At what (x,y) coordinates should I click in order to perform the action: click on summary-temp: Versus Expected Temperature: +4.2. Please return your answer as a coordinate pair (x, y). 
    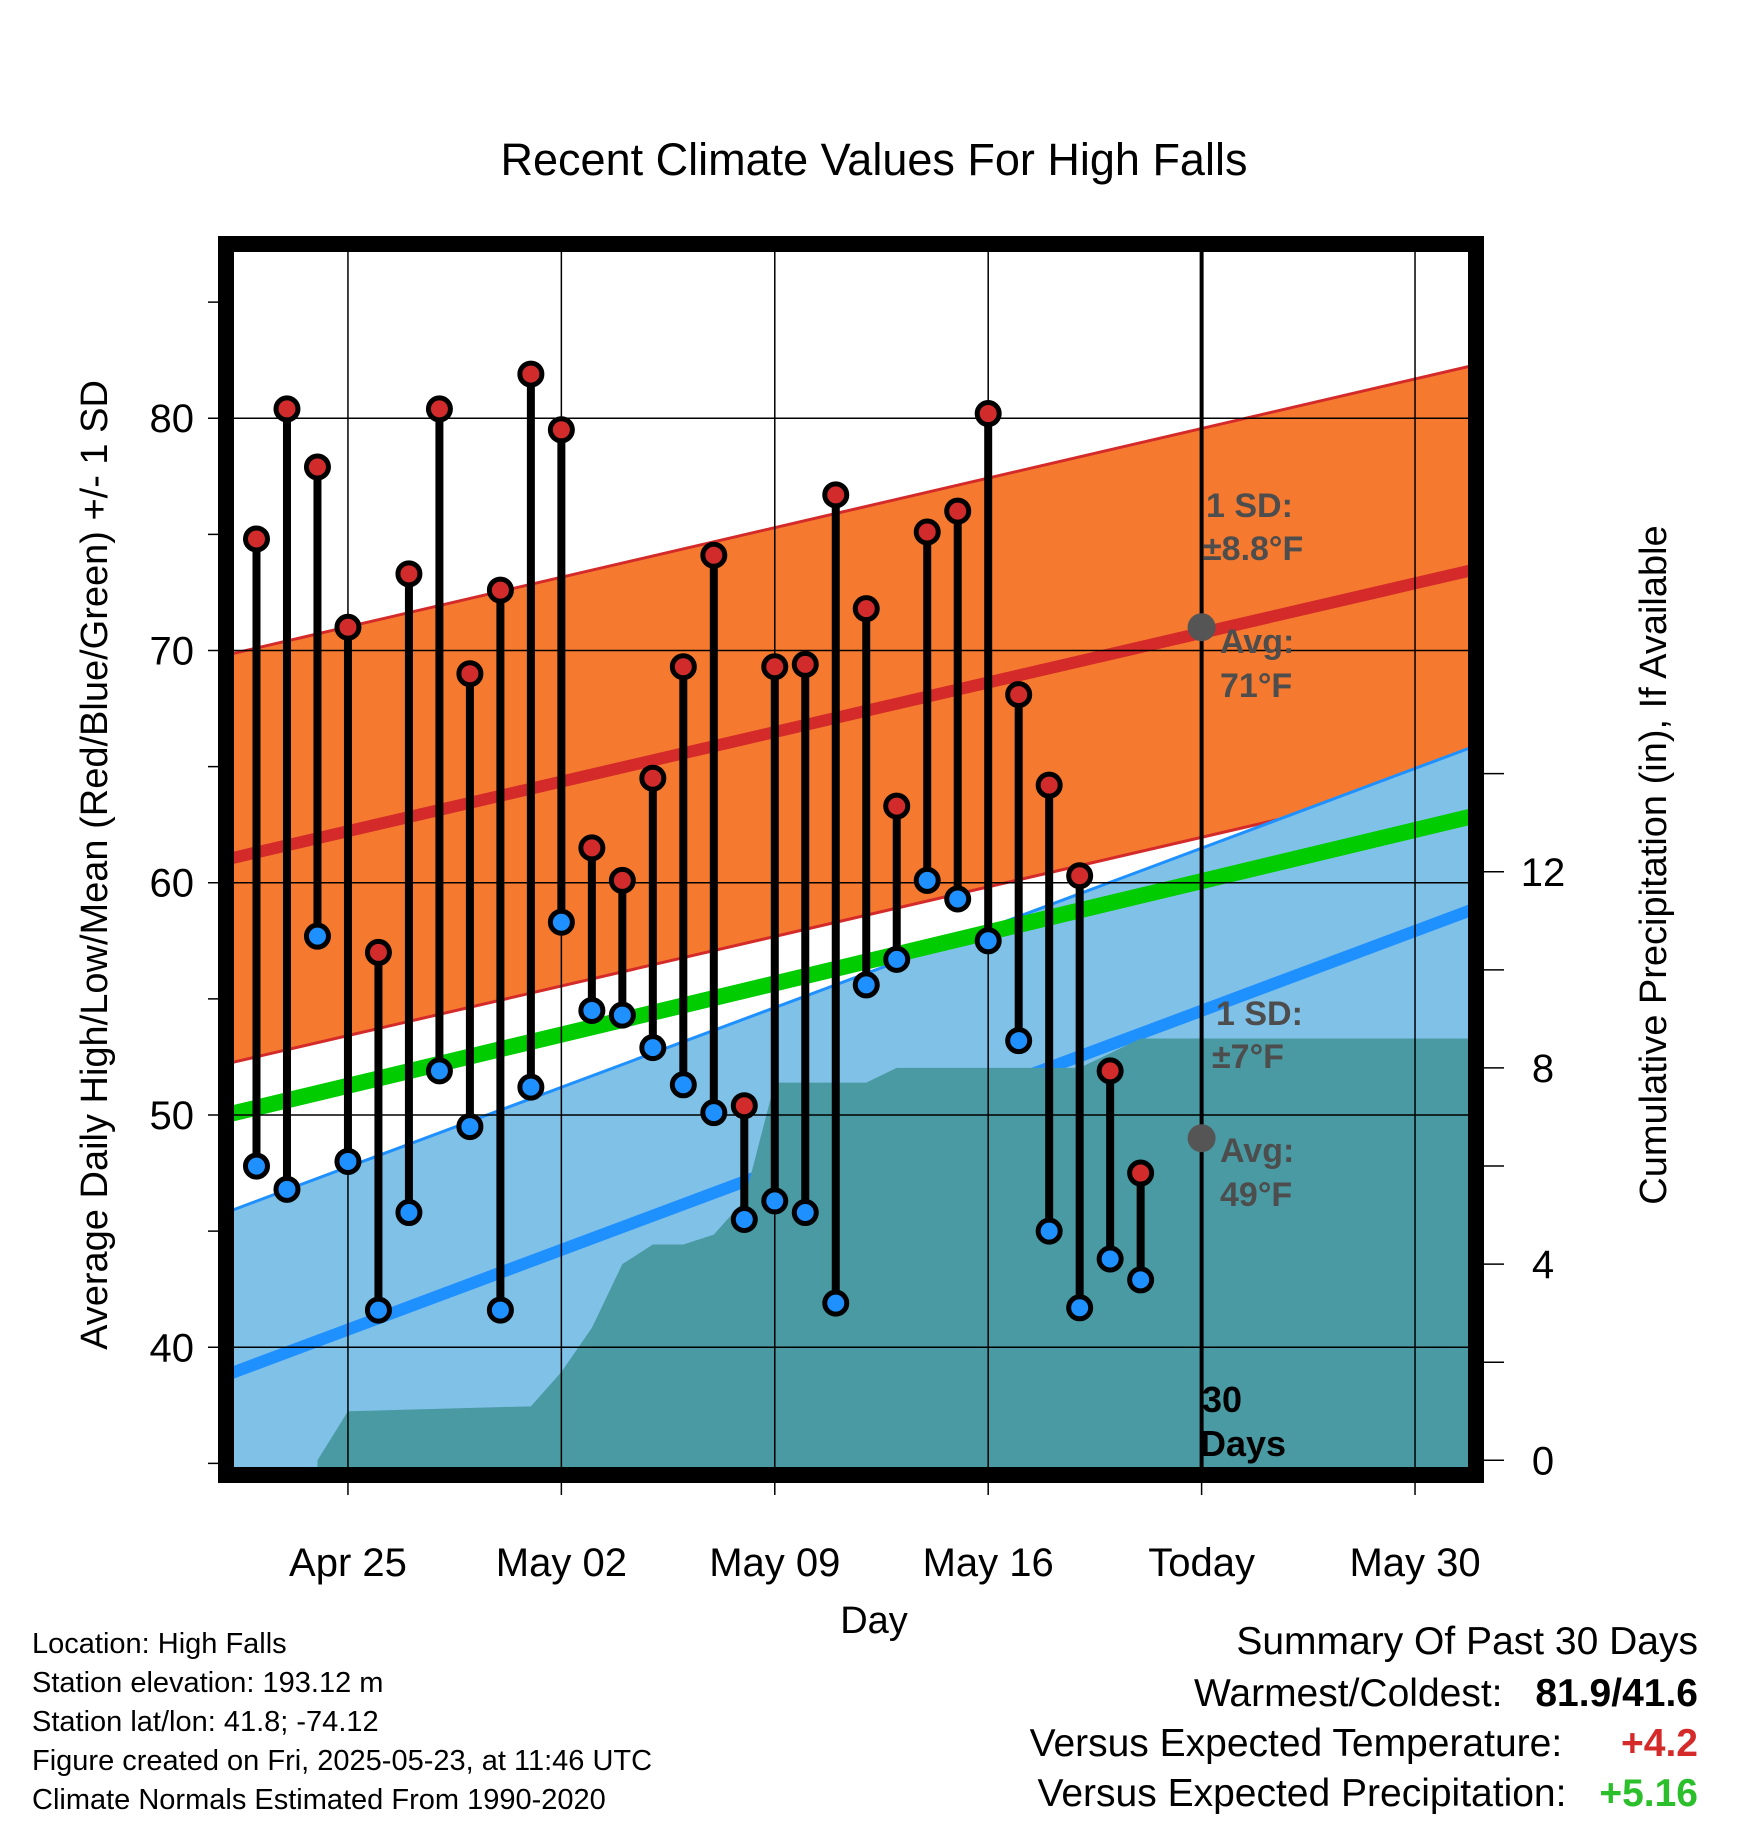
    Looking at the image, I should click on (1364, 1744).